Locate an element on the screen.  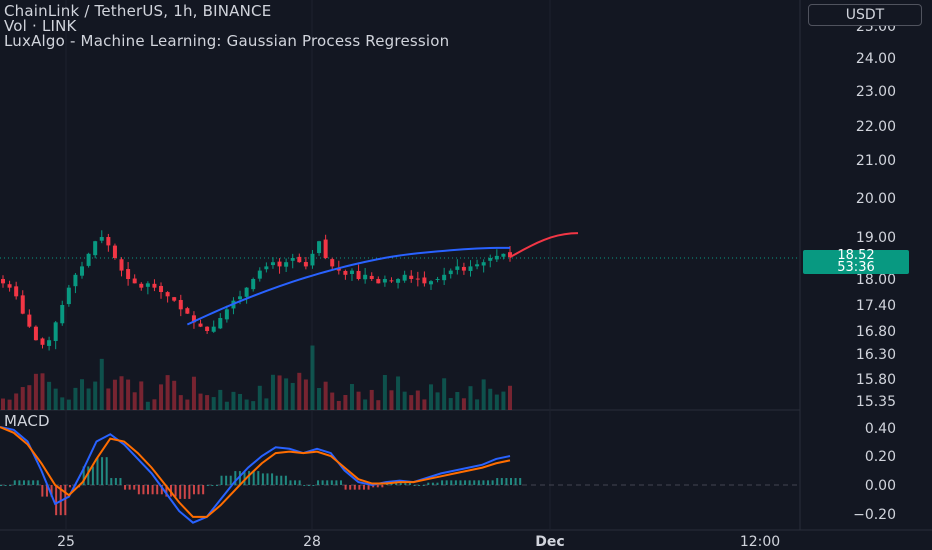
price-axis-tick: 15.35 is located at coordinates (876, 402).